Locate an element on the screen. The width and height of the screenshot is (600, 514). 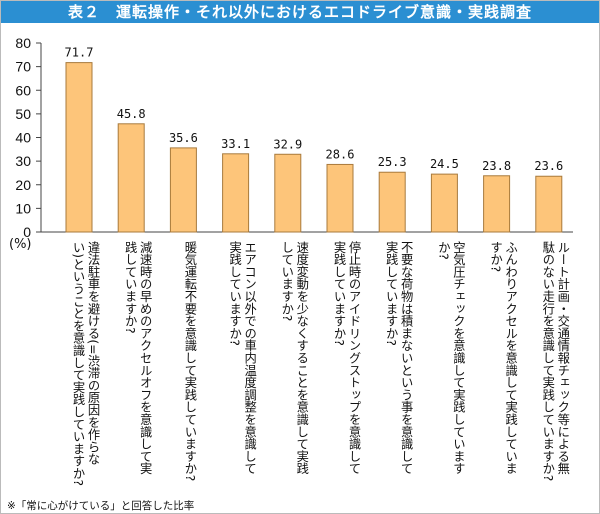
chart-title: 表２ 運転操作・それ以外におけるエコドライブ意識・実践調査 is located at coordinates (300, 12).